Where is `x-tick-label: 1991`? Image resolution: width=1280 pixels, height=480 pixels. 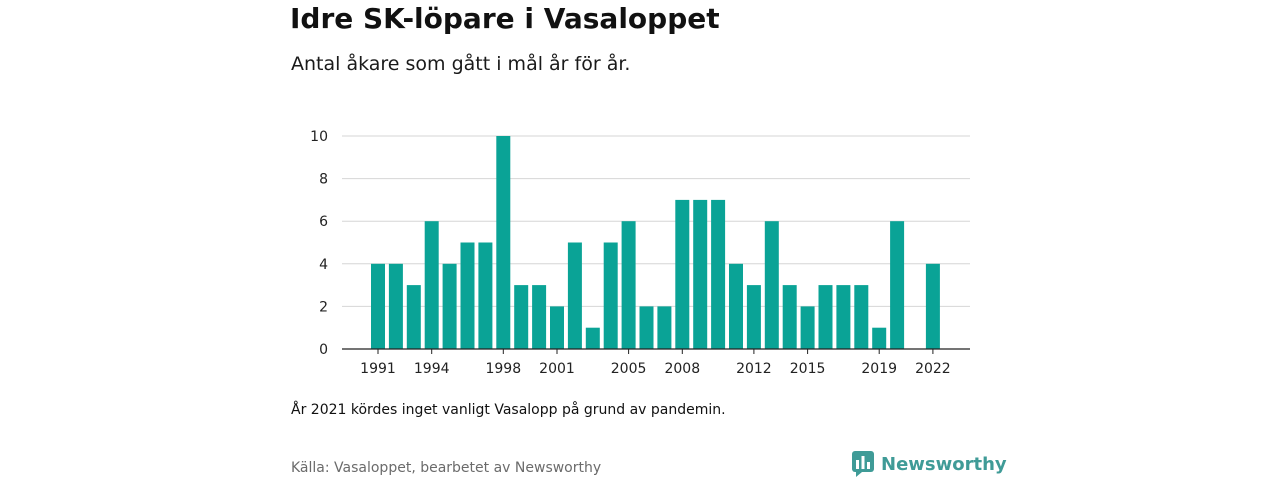 x-tick-label: 1991 is located at coordinates (378, 369).